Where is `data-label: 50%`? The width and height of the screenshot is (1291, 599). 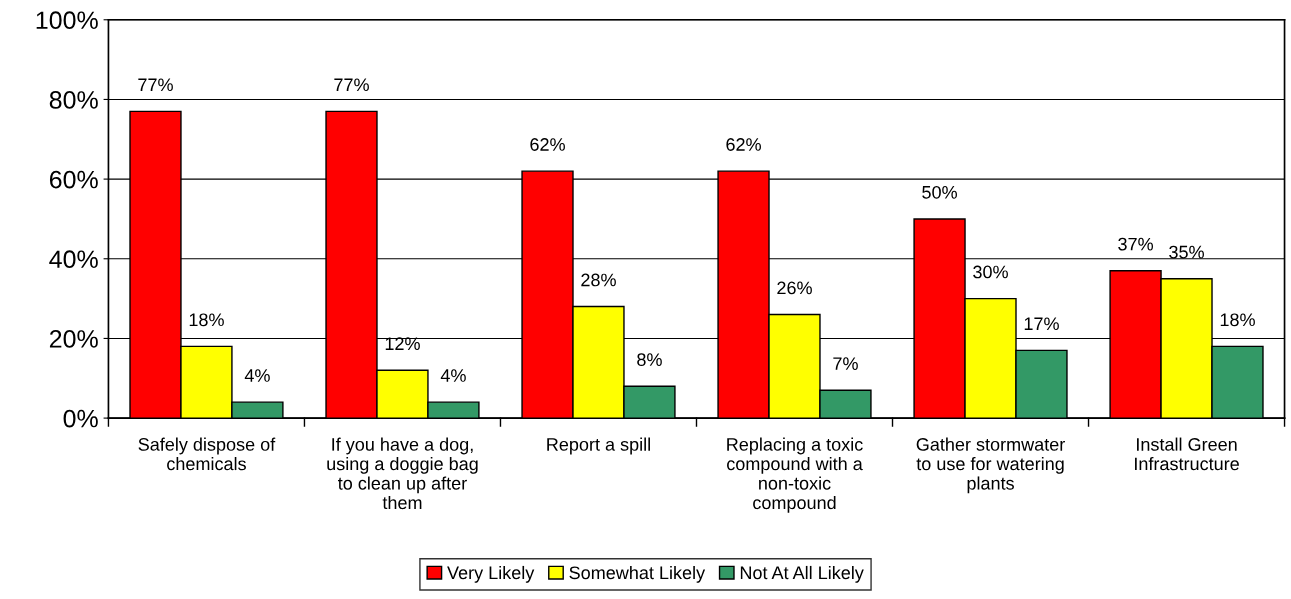
data-label: 50% is located at coordinates (939, 192).